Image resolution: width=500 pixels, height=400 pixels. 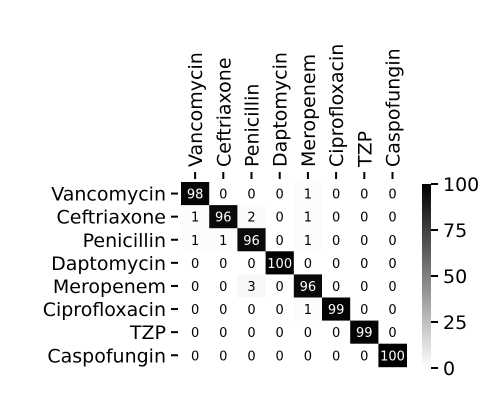 What do you see at coordinates (253, 125) in the screenshot?
I see `column-label: Penicillin` at bounding box center [253, 125].